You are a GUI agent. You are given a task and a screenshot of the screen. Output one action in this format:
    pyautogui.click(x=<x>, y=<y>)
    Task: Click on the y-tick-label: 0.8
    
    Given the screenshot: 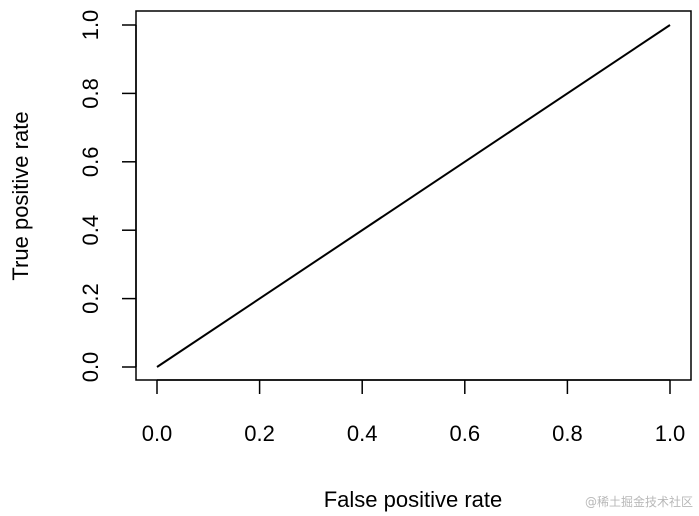 What is the action you would take?
    pyautogui.click(x=90, y=93)
    